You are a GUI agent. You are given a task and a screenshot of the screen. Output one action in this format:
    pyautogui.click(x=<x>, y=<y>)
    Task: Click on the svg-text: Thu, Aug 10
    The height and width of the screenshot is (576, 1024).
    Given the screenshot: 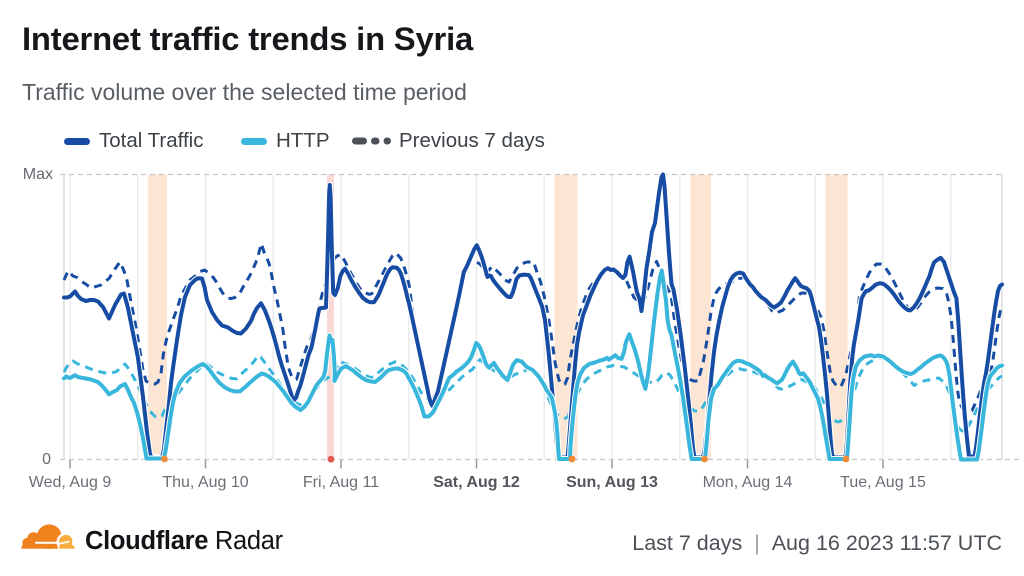 What is the action you would take?
    pyautogui.click(x=205, y=482)
    